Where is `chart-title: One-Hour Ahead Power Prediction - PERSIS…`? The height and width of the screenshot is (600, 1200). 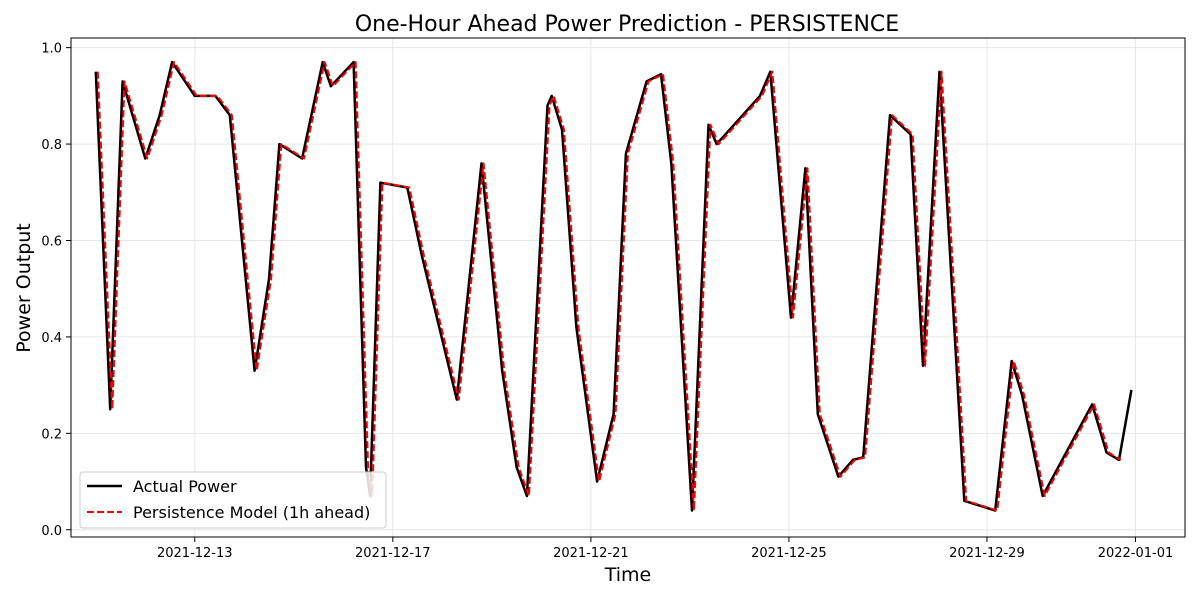 chart-title: One-Hour Ahead Power Prediction - PERSIS… is located at coordinates (627, 24).